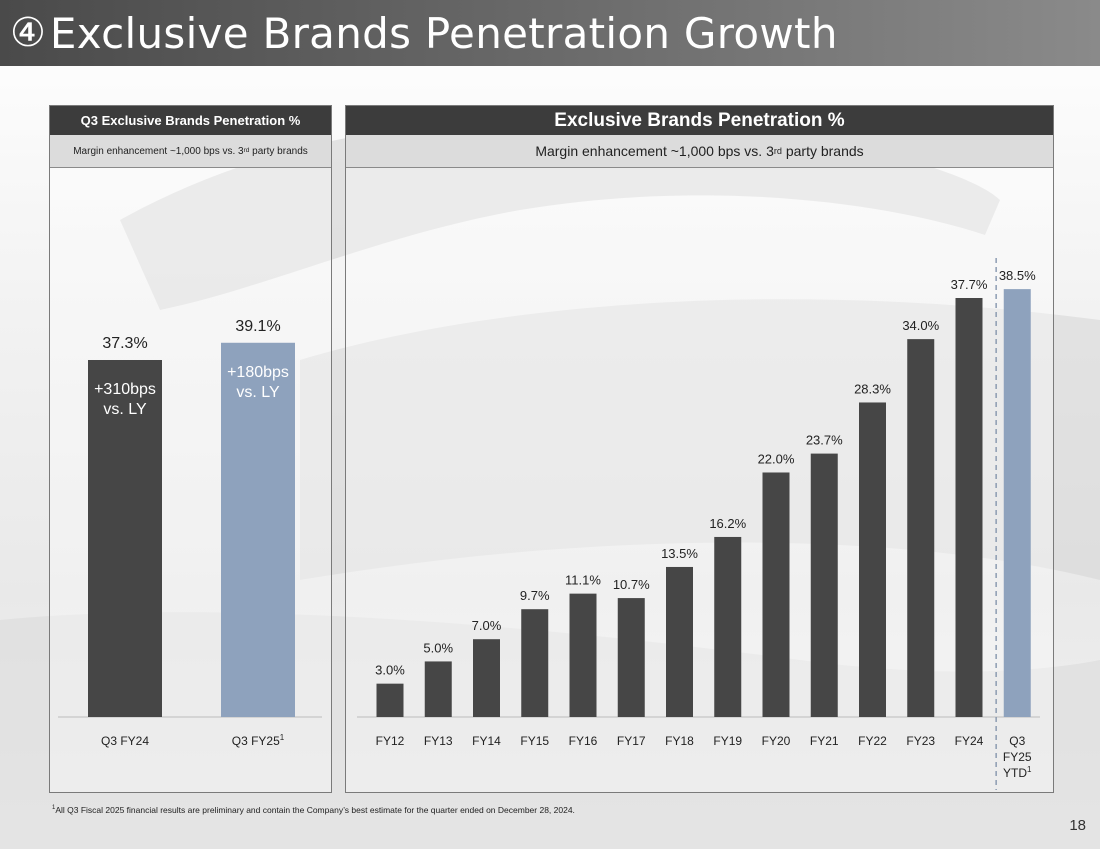  What do you see at coordinates (124, 343) in the screenshot?
I see `left-value-label: 37.3%` at bounding box center [124, 343].